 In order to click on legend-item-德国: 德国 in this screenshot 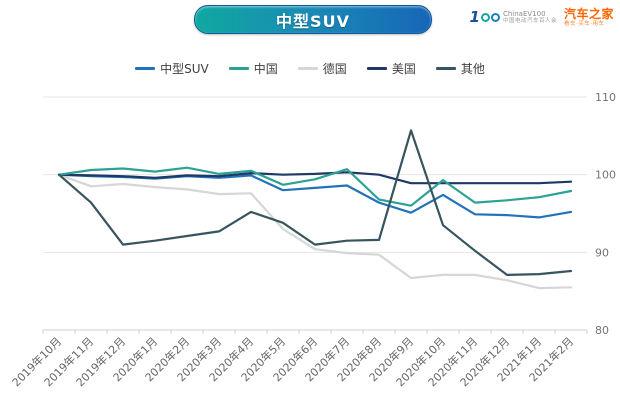, I will do `click(322, 68)`.